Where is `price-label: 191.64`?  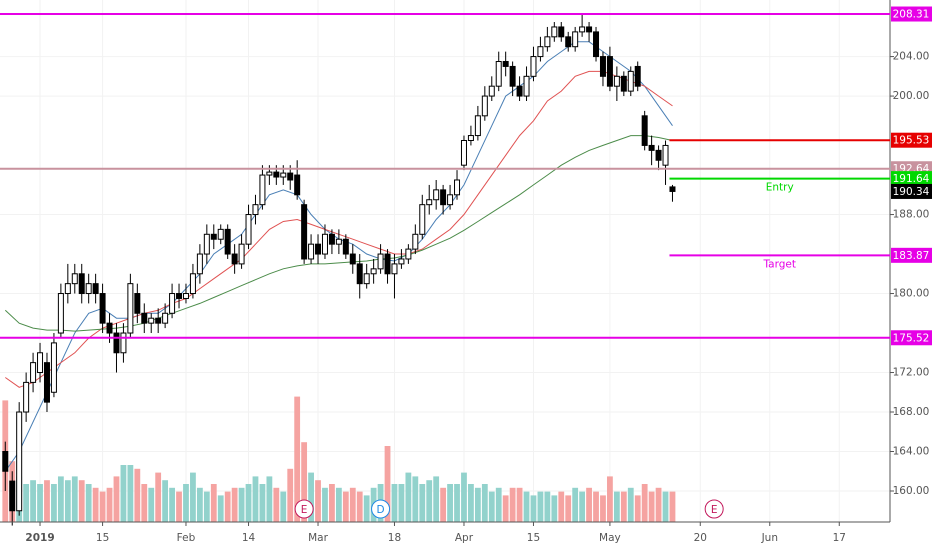 price-label: 191.64 is located at coordinates (911, 179).